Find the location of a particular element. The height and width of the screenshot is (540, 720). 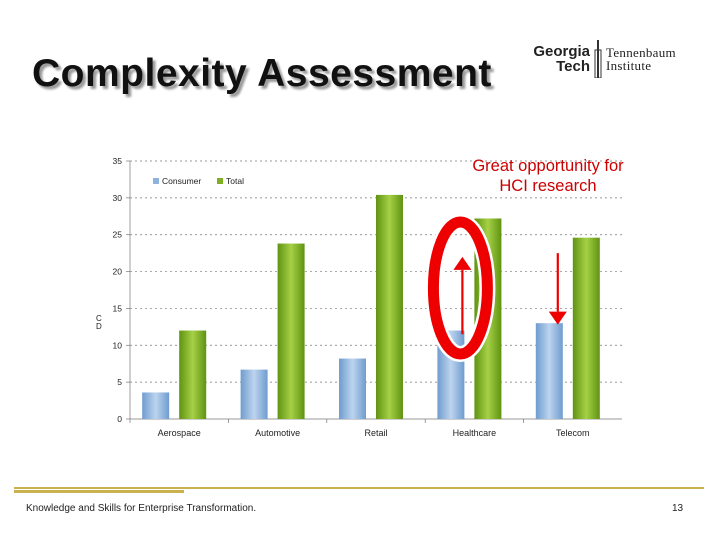

y-tick-label-0: 0 is located at coordinates (119, 419).